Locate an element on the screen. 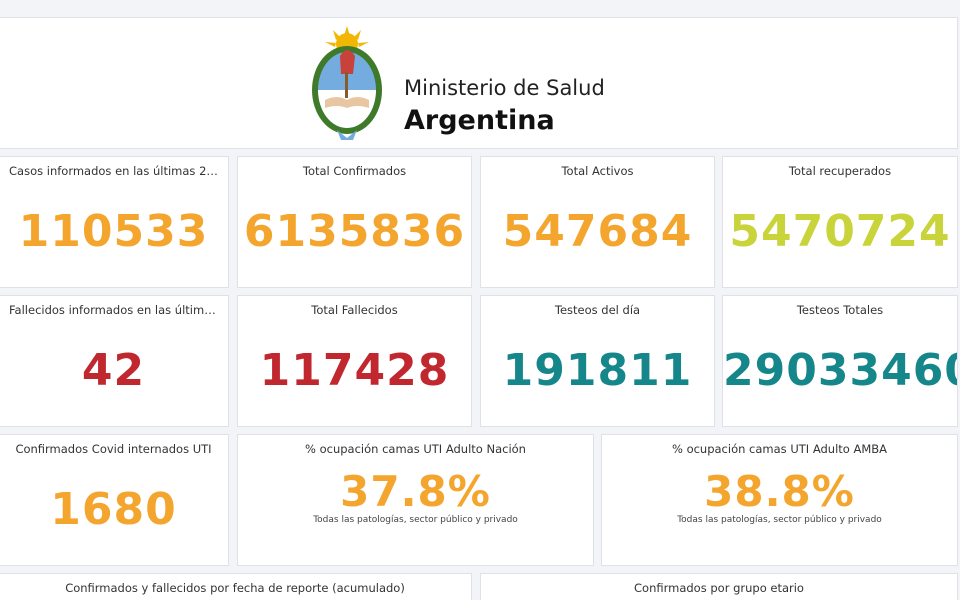 The image size is (960, 600). kpi-value: 5470724 is located at coordinates (840, 231).